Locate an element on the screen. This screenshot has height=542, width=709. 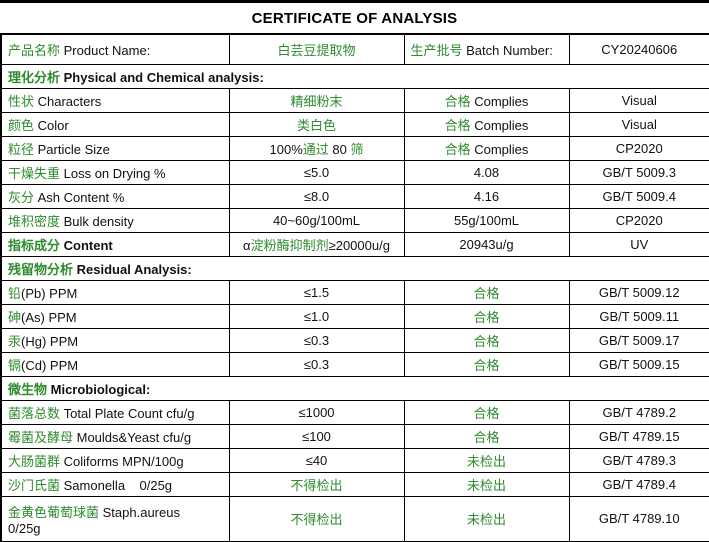
latin-text: 0/25g is located at coordinates (24, 528).